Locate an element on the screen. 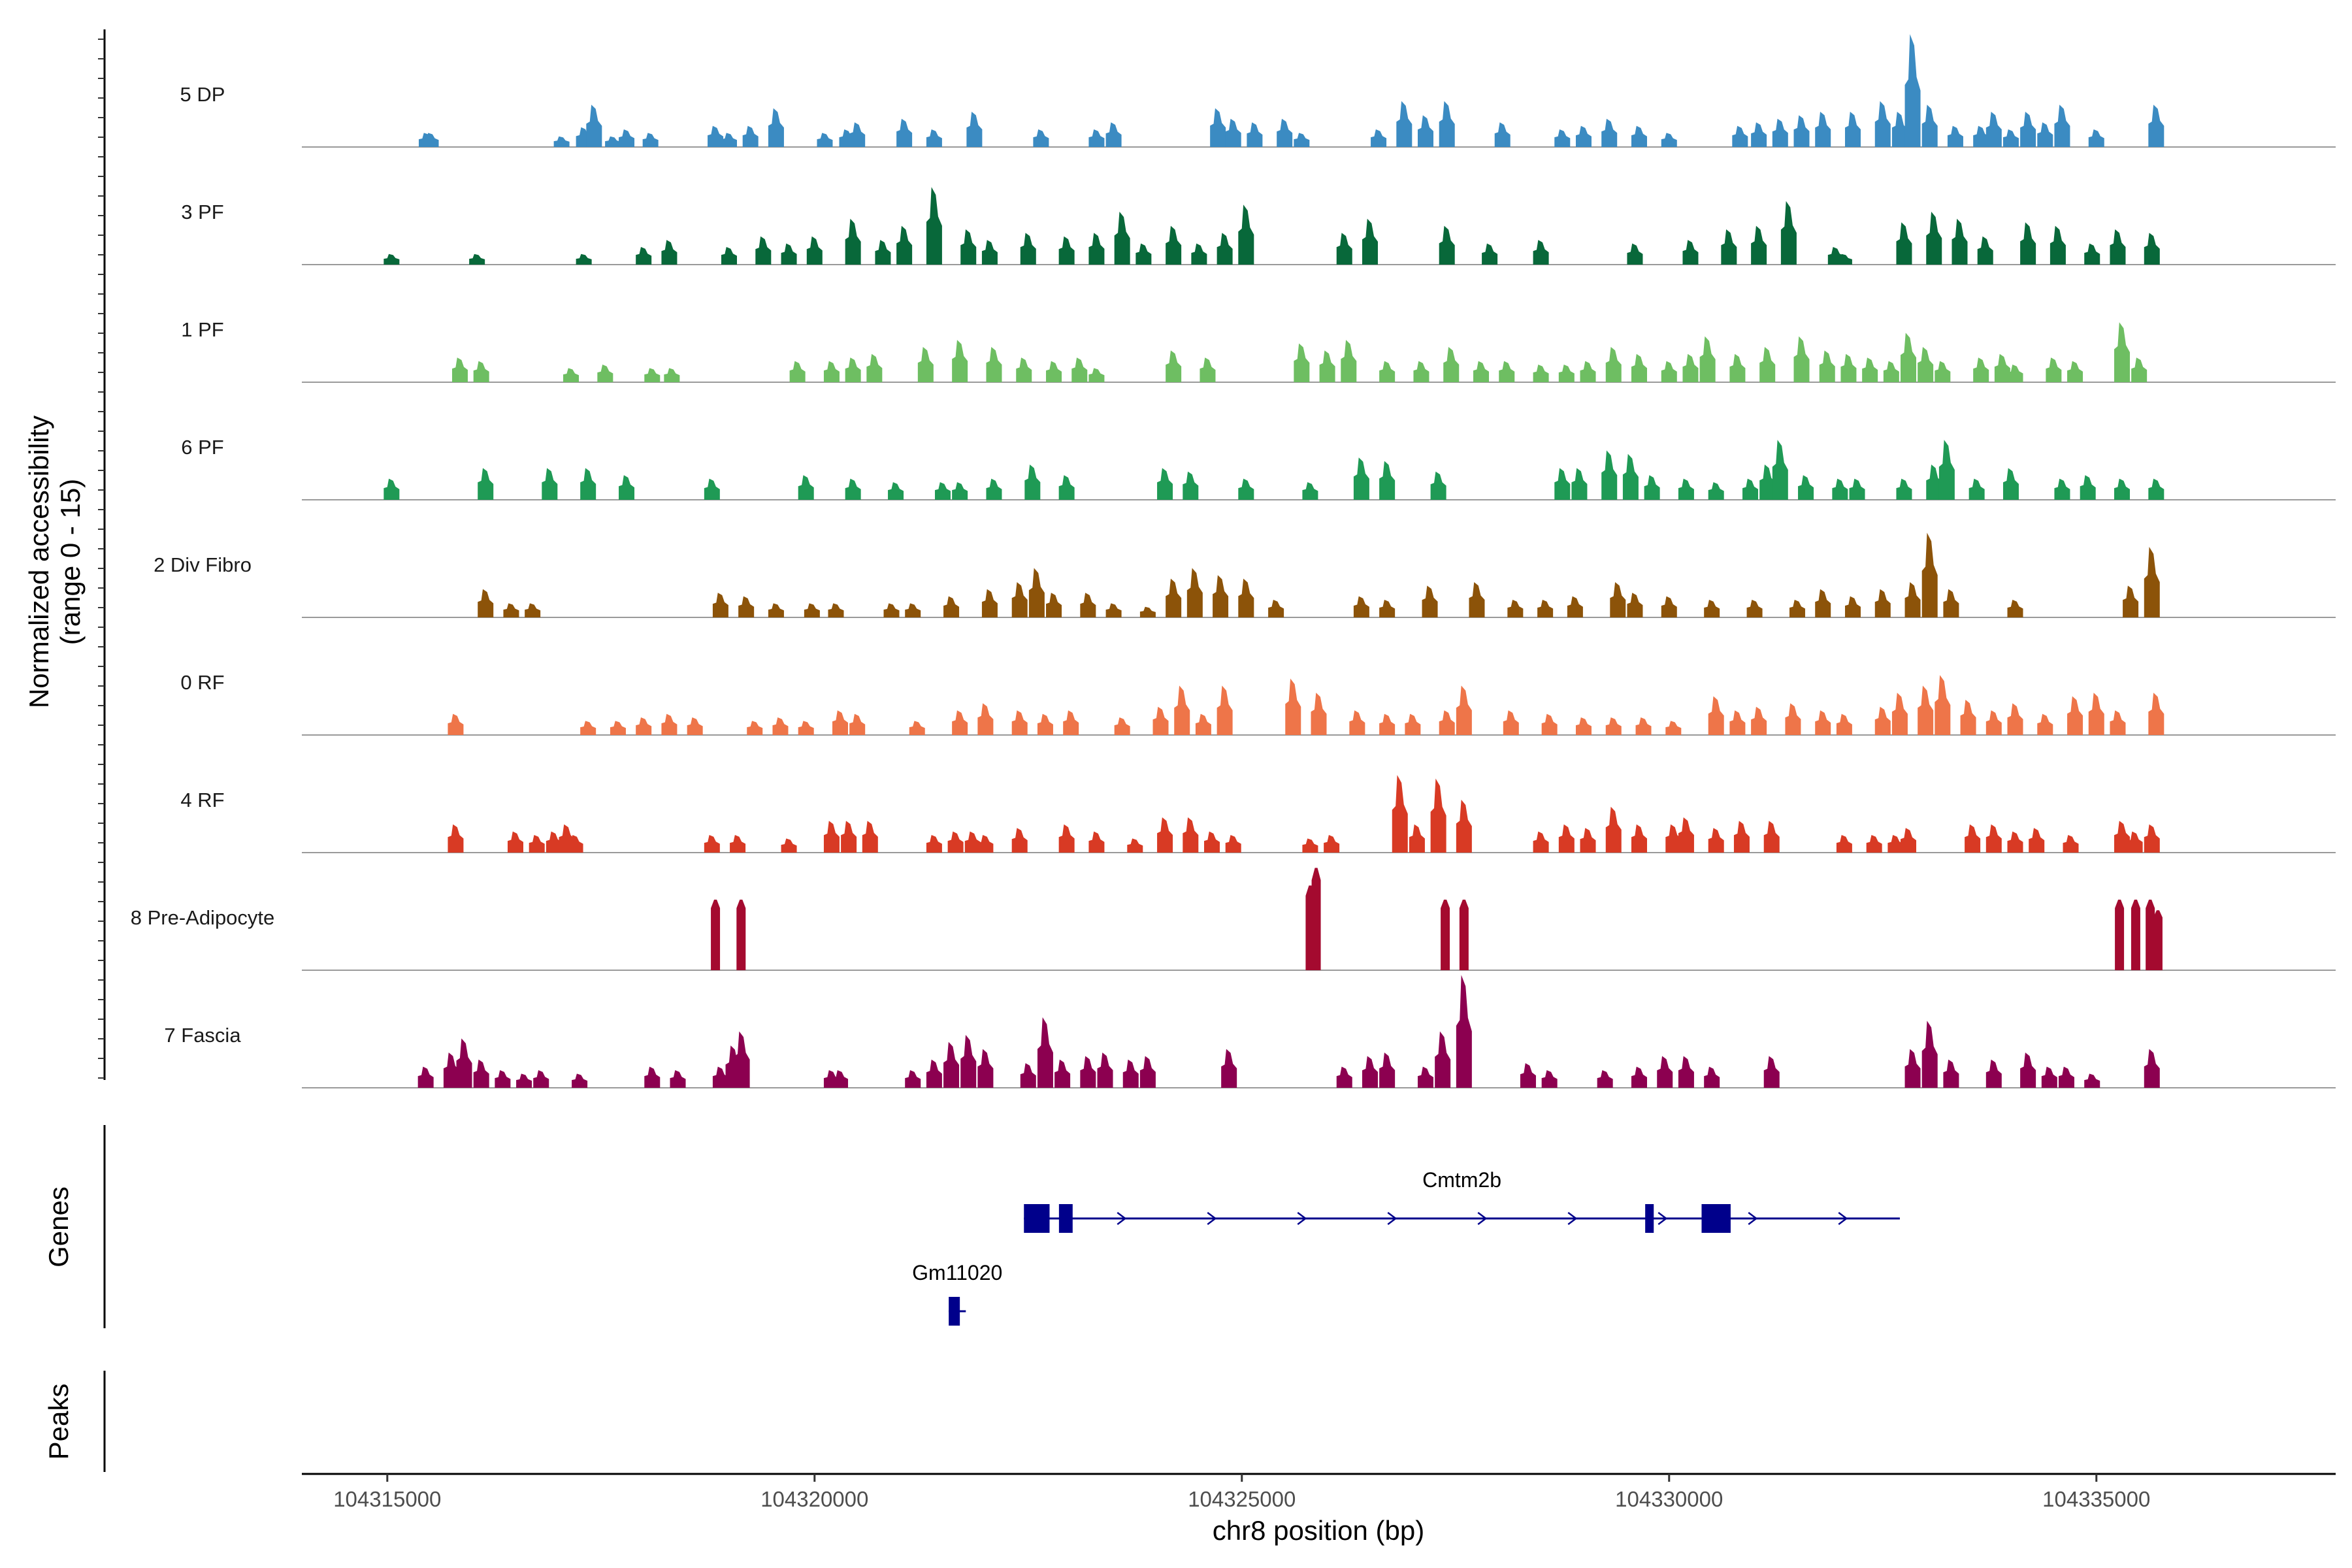 The image size is (2352, 1568). track-1-pf: 1 PF is located at coordinates (1258, 350).